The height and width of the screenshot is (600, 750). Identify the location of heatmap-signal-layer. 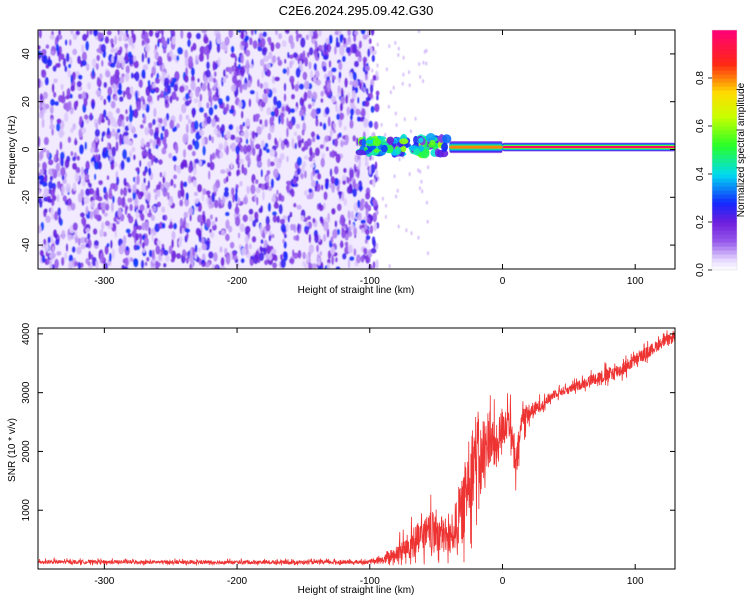
(515, 146).